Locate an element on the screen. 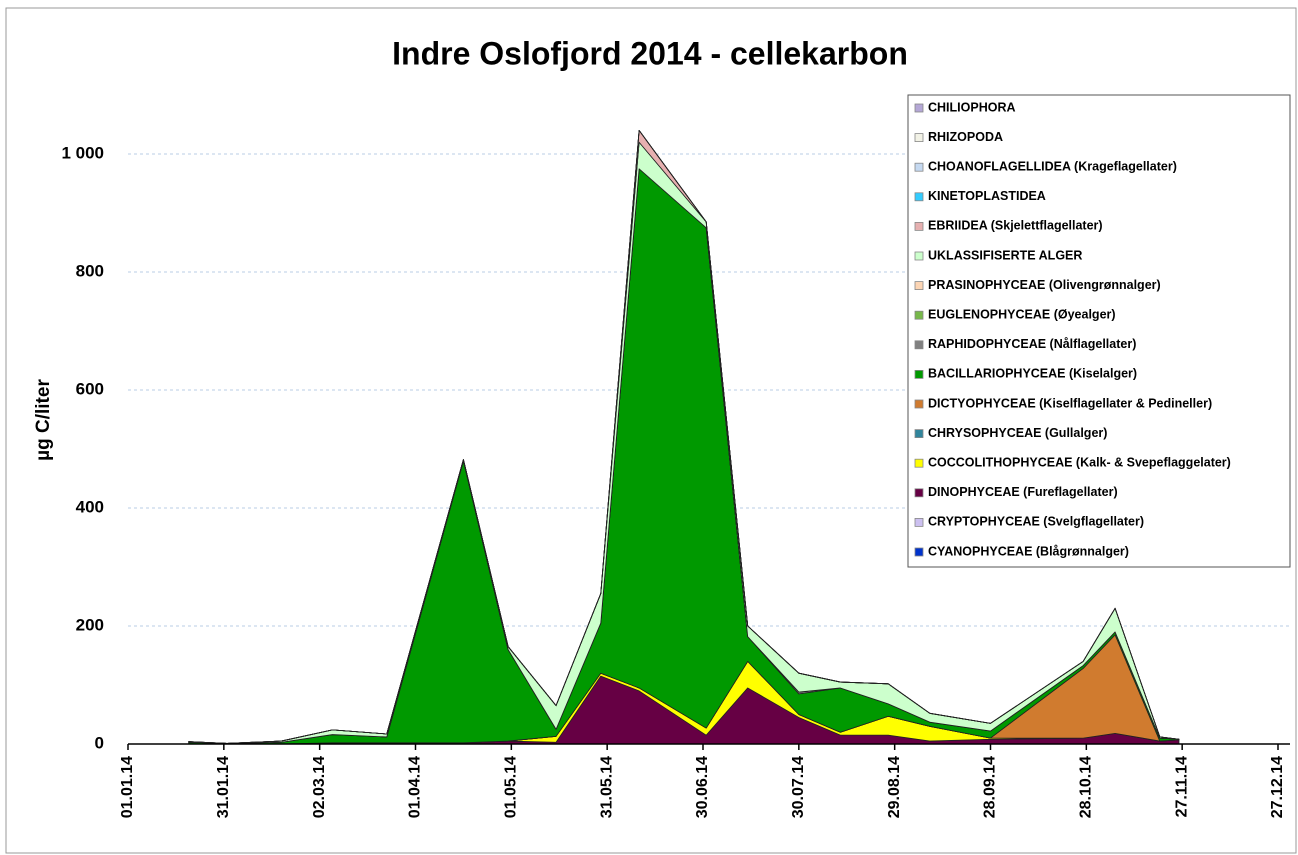  y-tick-label: 200 is located at coordinates (90, 624).